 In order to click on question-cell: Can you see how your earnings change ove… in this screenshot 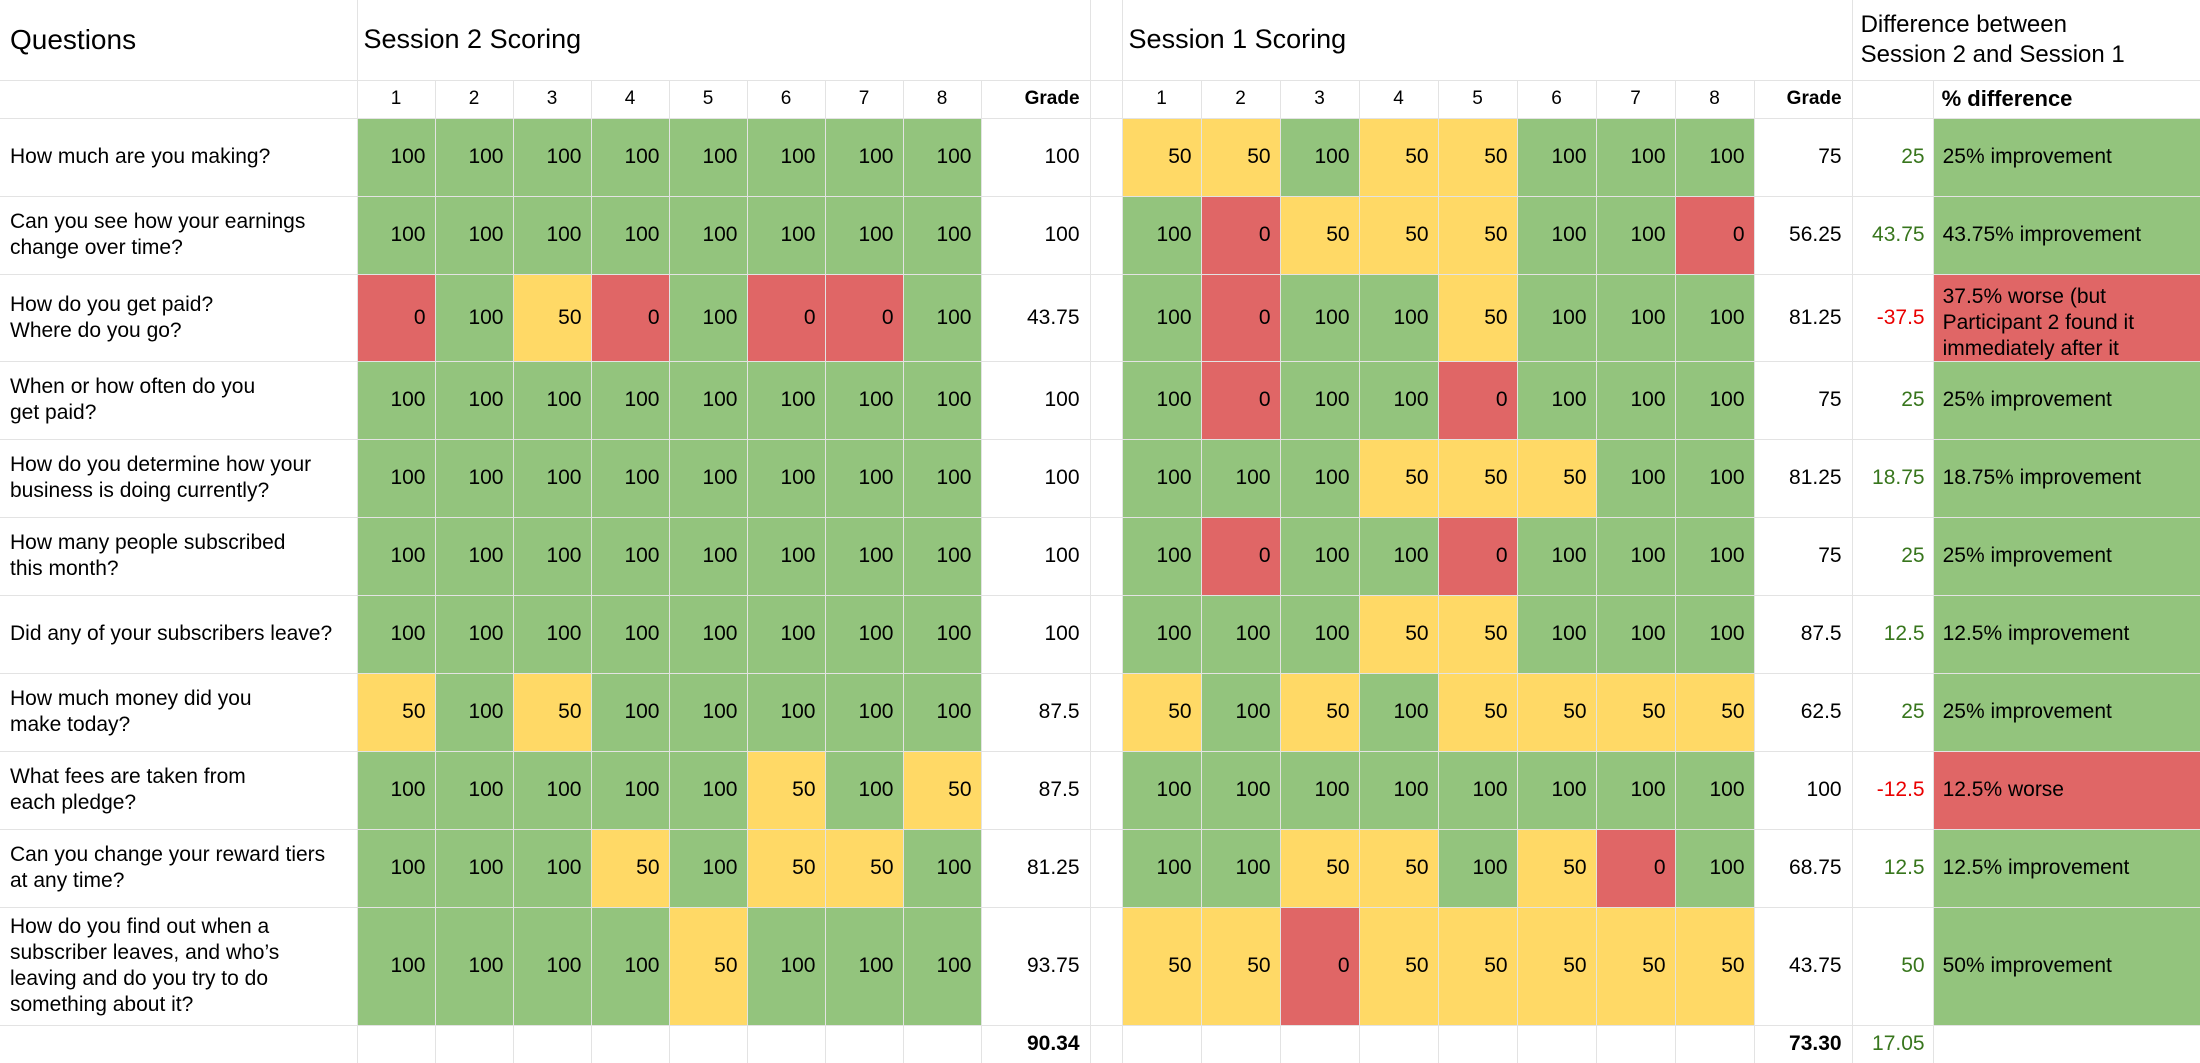, I will do `click(179, 235)`.